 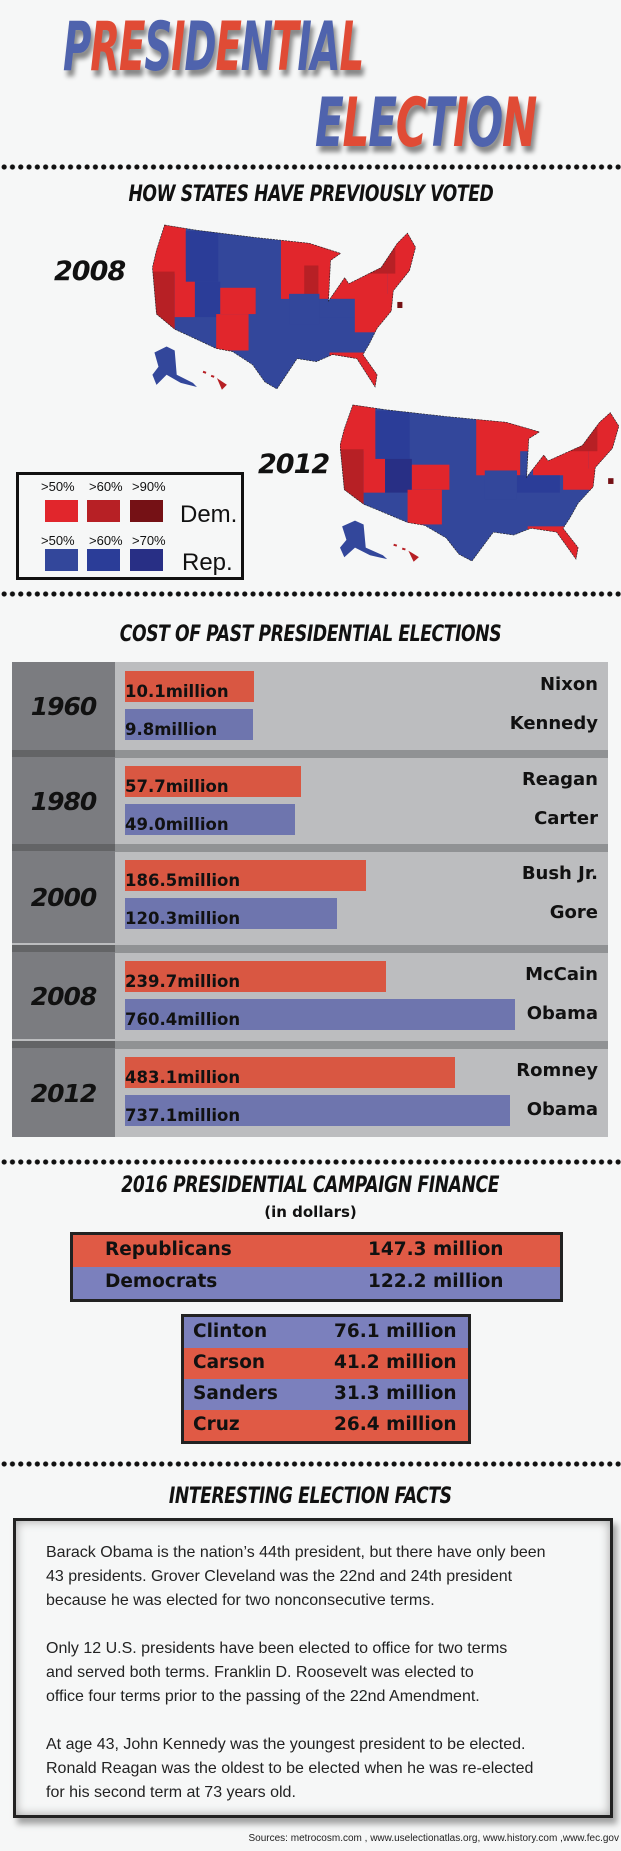 I want to click on finance-row: Clinton 76.1 million, so click(x=326, y=1332).